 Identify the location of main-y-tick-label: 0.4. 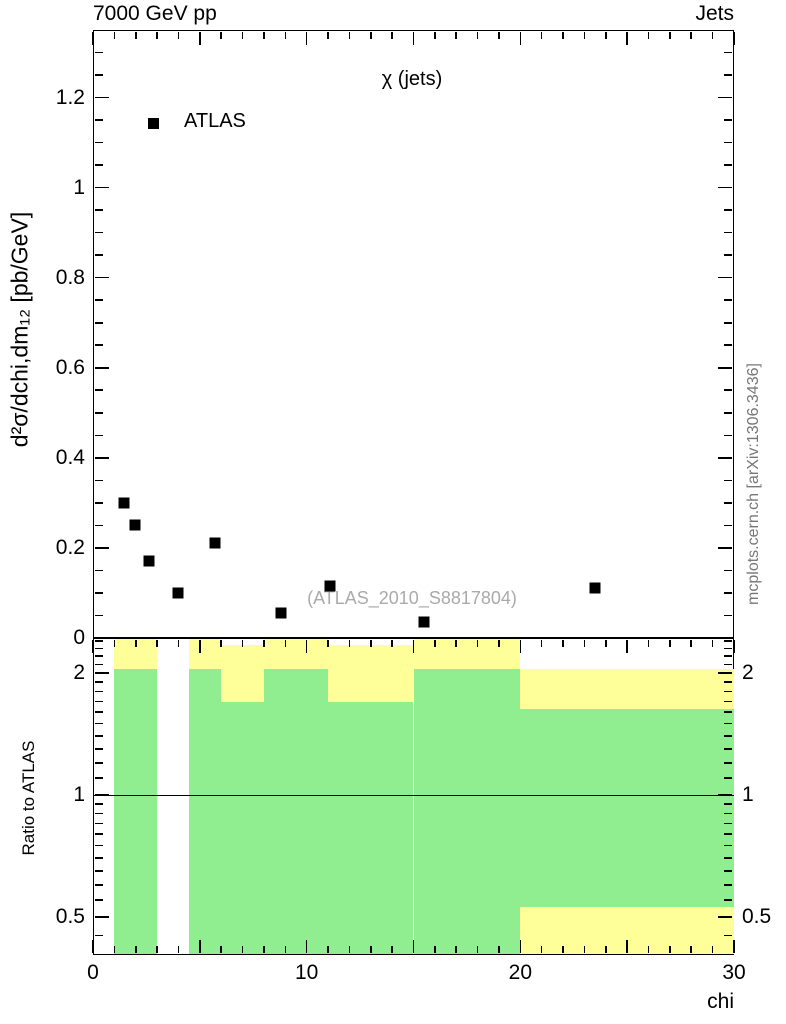
(70, 457).